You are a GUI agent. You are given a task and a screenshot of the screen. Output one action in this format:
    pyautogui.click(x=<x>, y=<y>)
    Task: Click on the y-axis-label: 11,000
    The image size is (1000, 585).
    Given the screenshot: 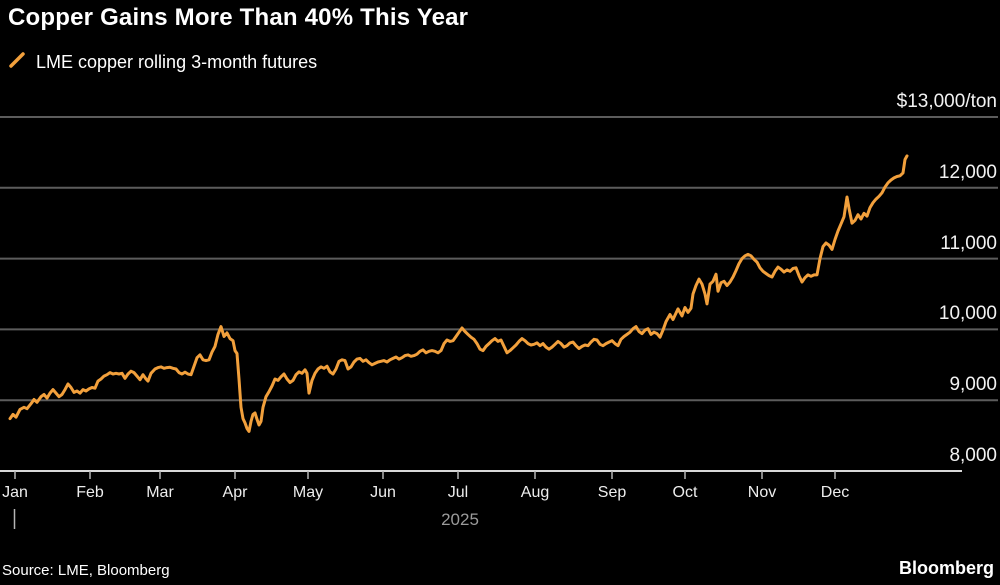 What is the action you would take?
    pyautogui.click(x=968, y=243)
    